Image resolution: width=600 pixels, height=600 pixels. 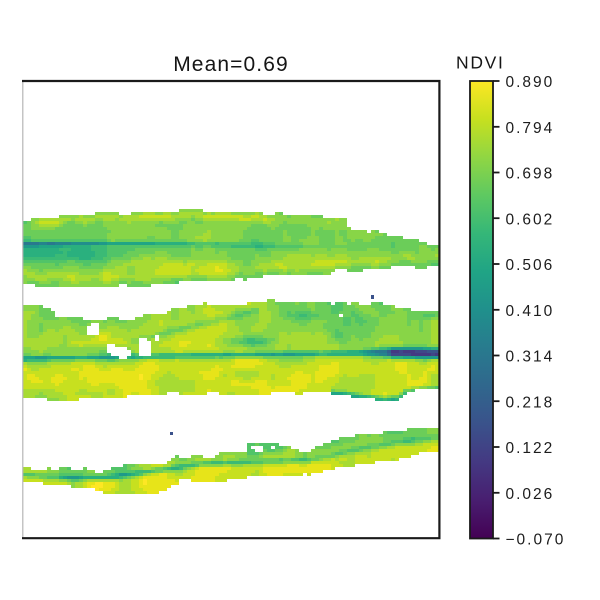 What do you see at coordinates (231, 64) in the screenshot?
I see `svg-text: Mean=0.69` at bounding box center [231, 64].